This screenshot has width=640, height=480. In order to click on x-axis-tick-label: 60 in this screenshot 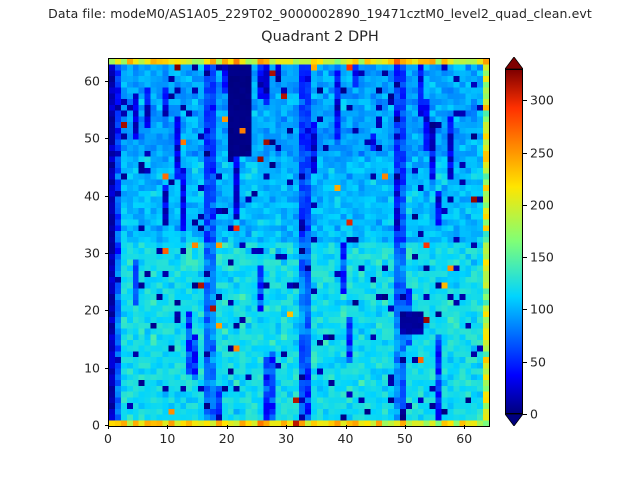, I will do `click(464, 438)`.